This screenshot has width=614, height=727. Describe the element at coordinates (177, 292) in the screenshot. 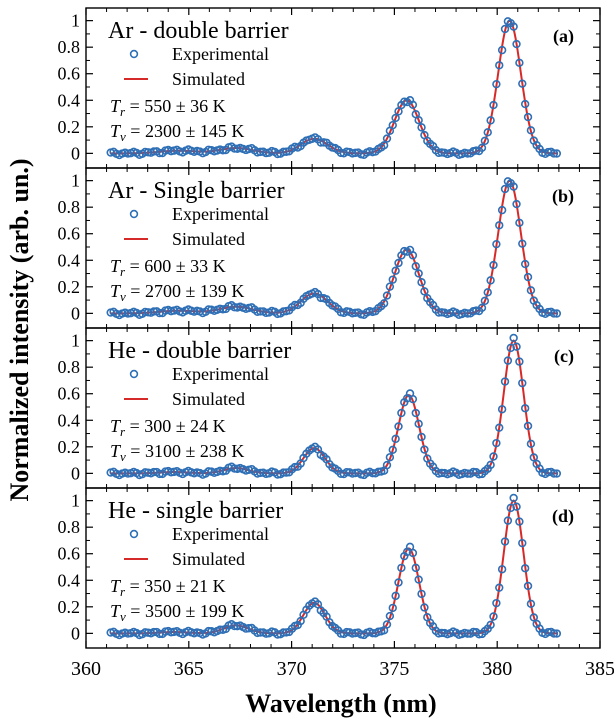

I see `temperature-annotation: Tv = 2700 ± 139 K` at that location.